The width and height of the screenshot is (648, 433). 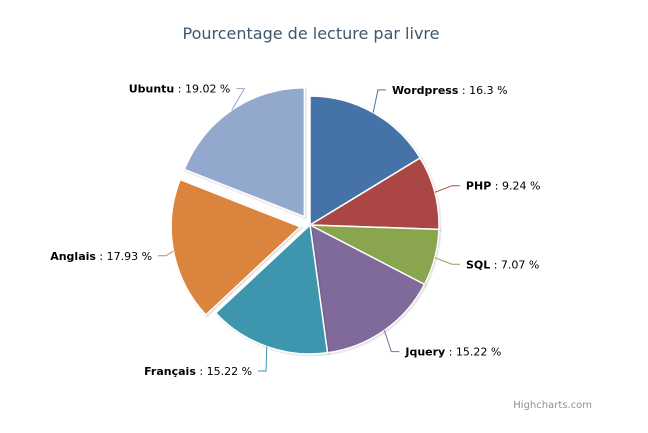 I want to click on connector-jquery, so click(x=391, y=341).